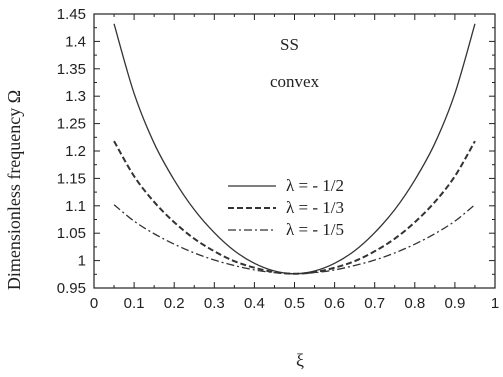 The height and width of the screenshot is (377, 503). I want to click on x-tick-label: 1, so click(495, 303).